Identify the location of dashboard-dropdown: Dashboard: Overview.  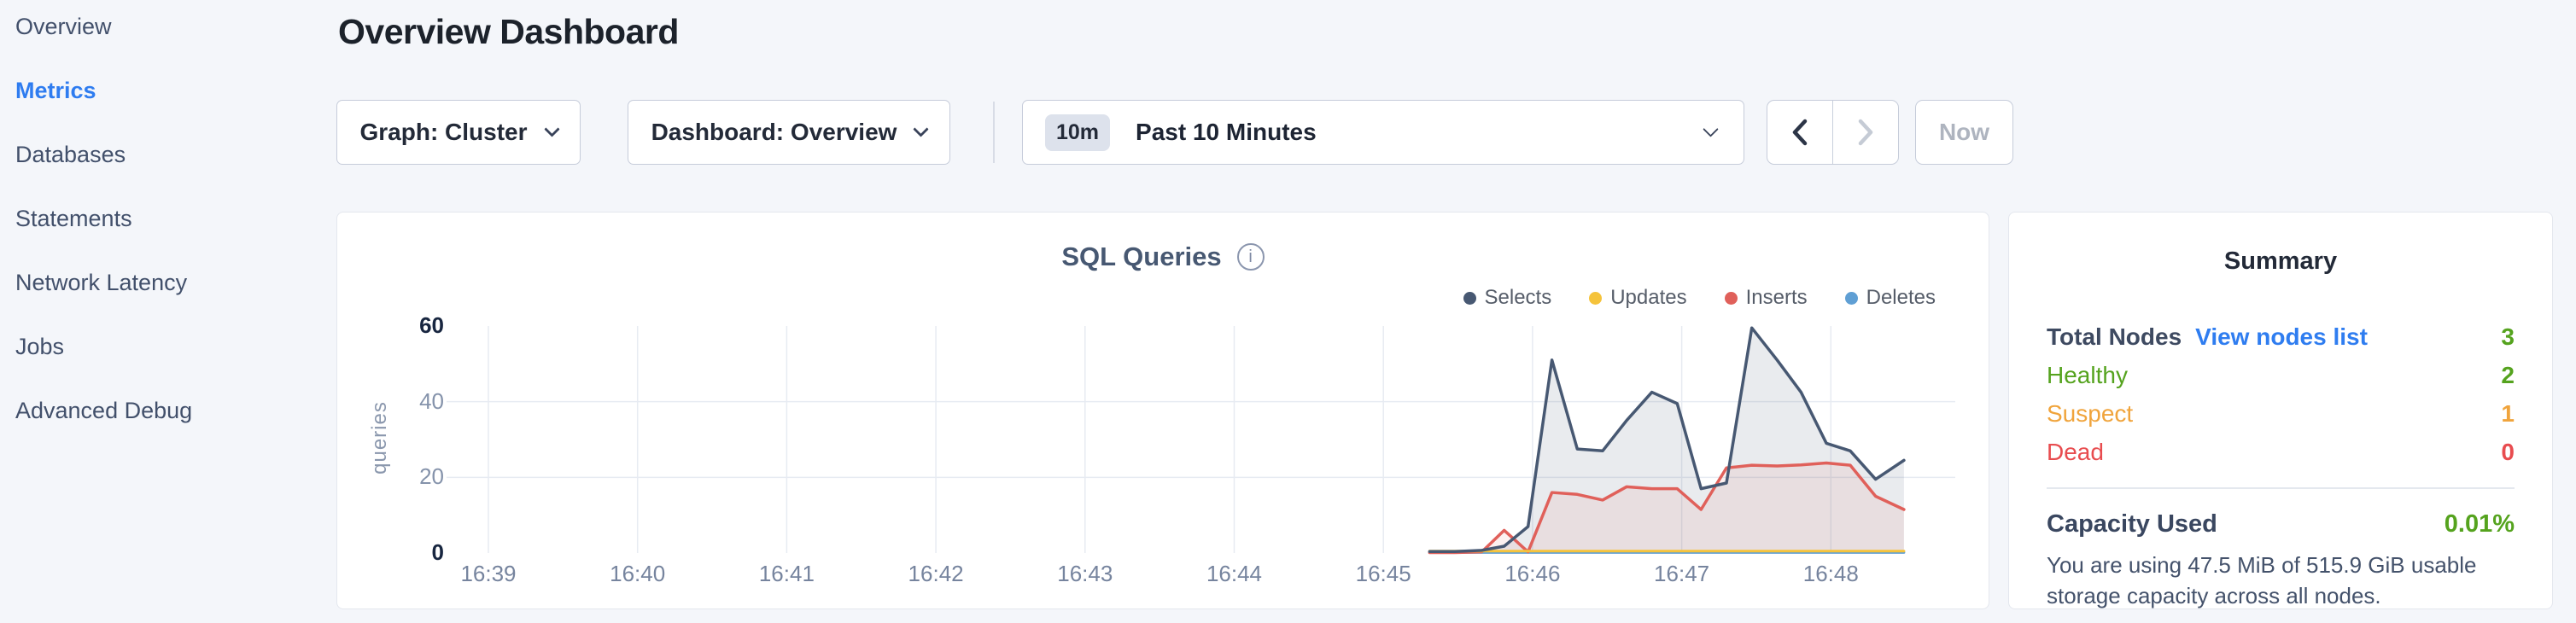
(789, 132).